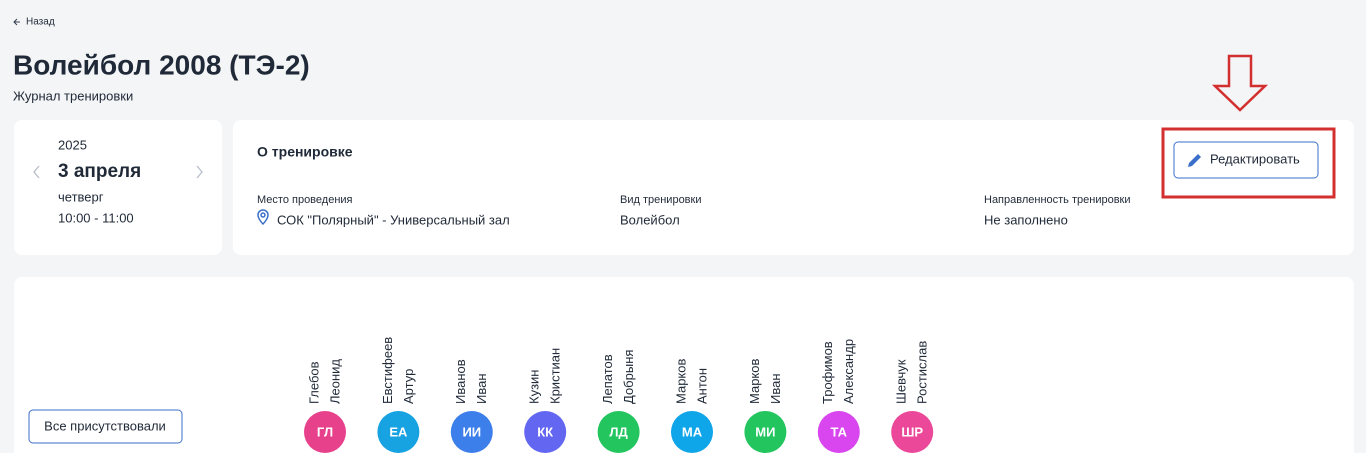 Image resolution: width=1366 pixels, height=453 pixels. Describe the element at coordinates (16, 22) in the screenshot. I see `back-arrow` at that location.